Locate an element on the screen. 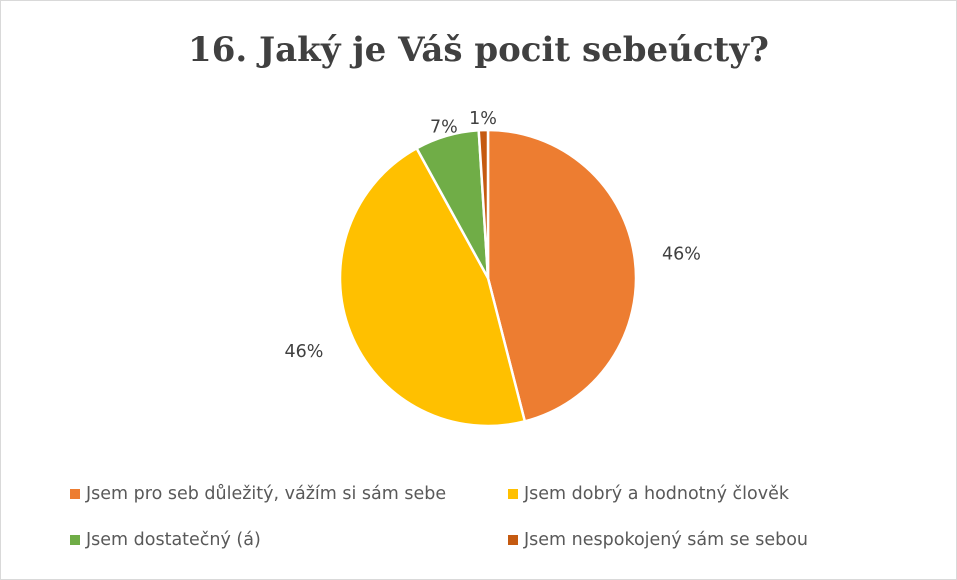 The image size is (957, 580). chart-title: 16. Jaký je Váš pocit sebeúcty? is located at coordinates (478, 50).